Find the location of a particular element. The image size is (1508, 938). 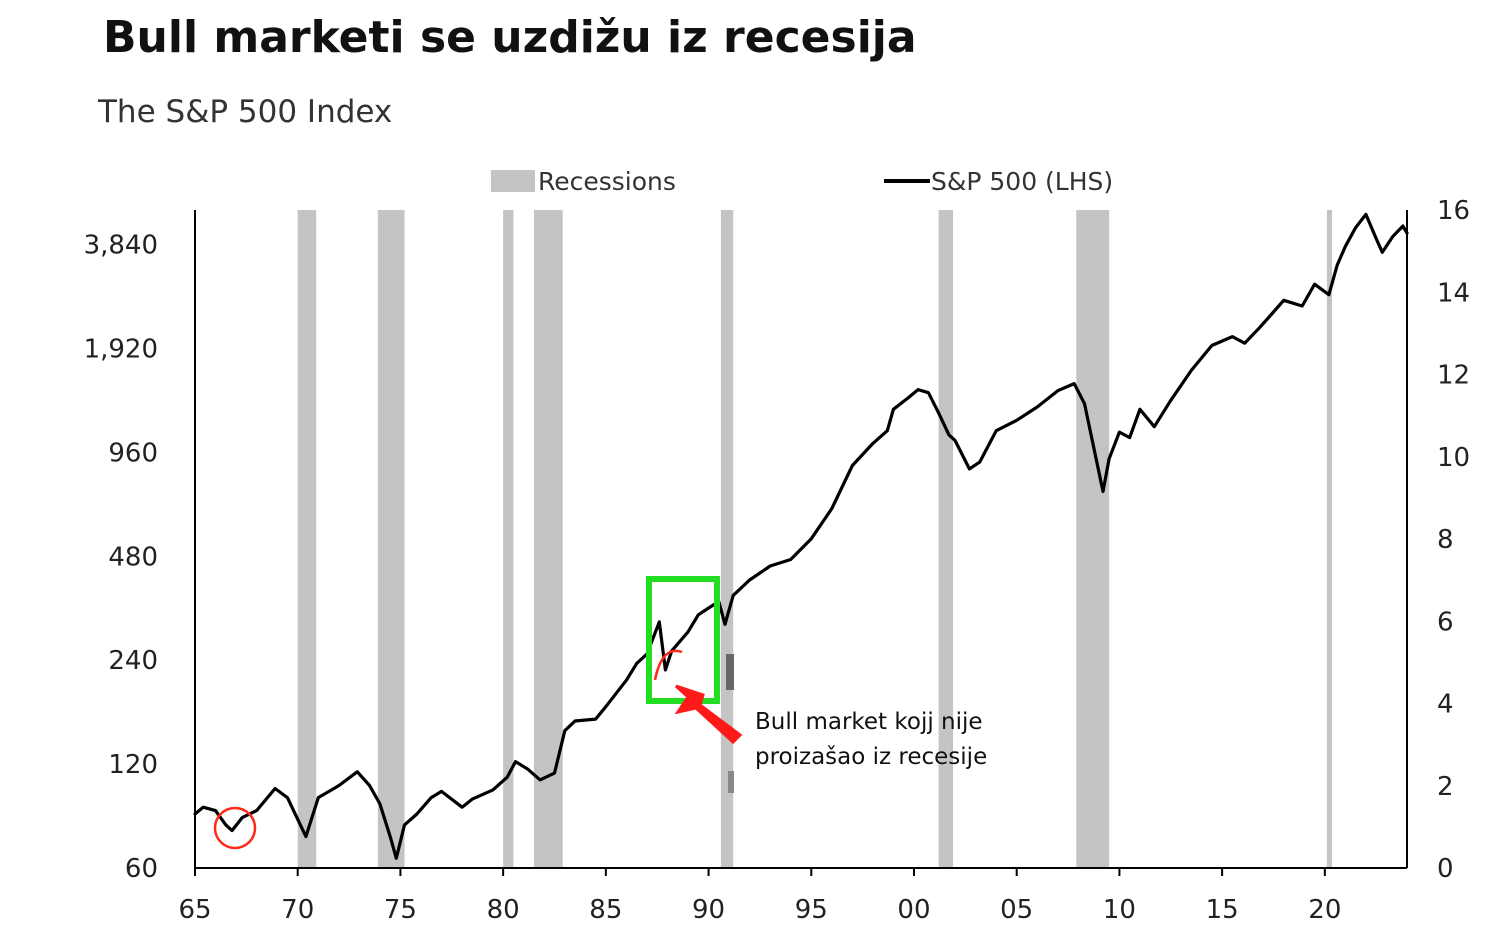

chart-title: Bull marketi se uzdižu iz recesija is located at coordinates (510, 37).